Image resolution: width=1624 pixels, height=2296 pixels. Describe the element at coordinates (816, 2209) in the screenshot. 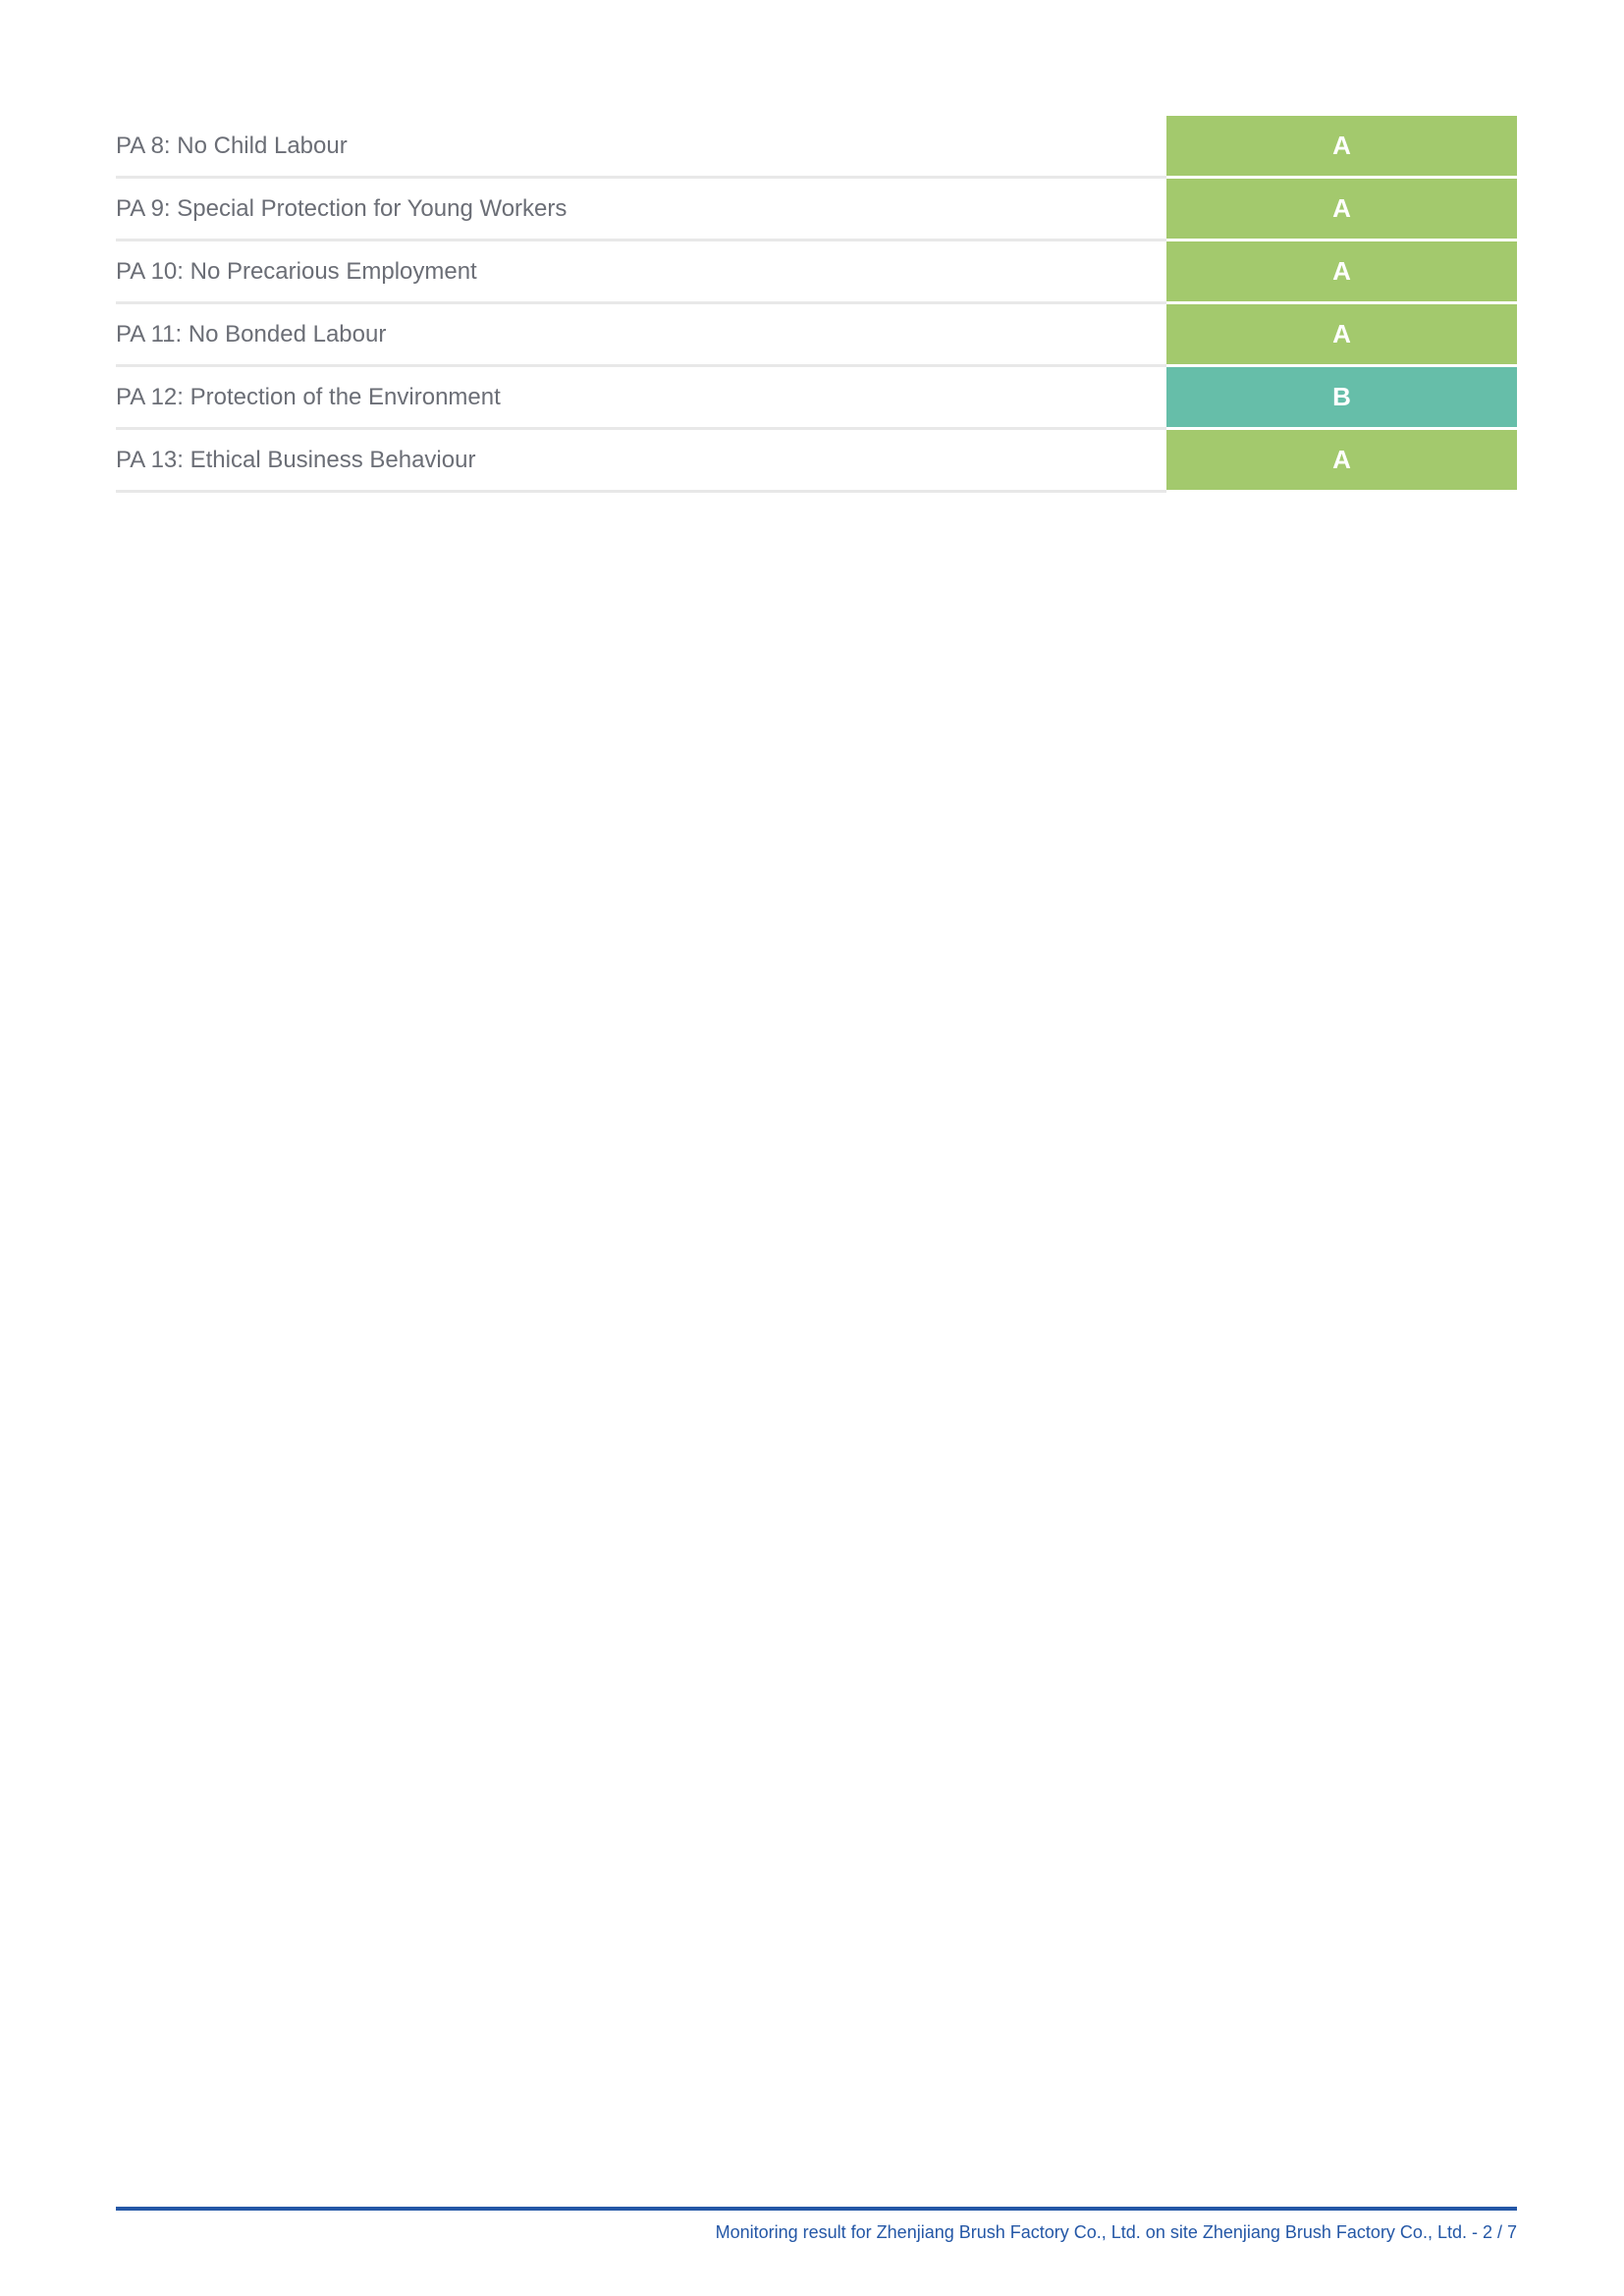

I see `footer-divider` at that location.